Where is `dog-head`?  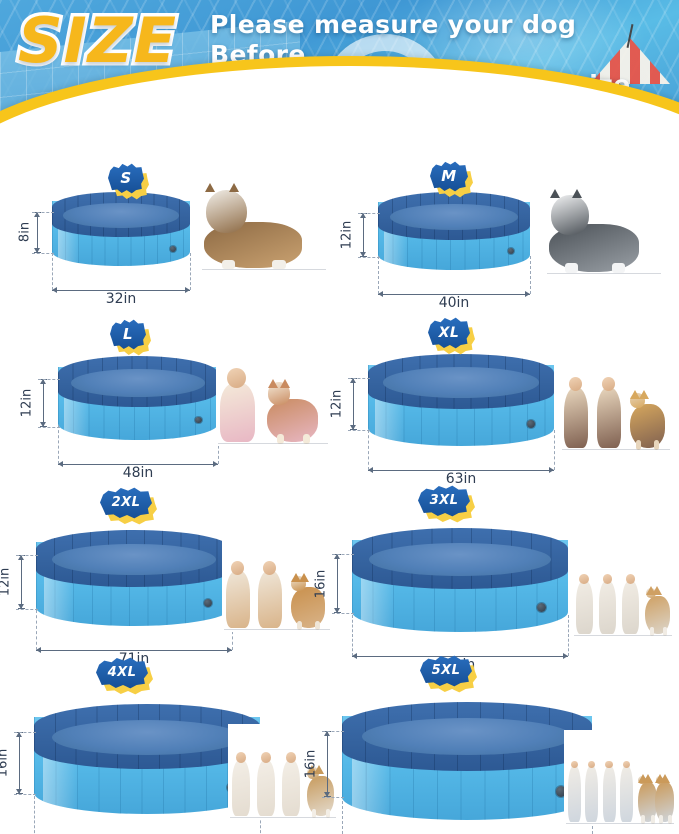 dog-head is located at coordinates (279, 393).